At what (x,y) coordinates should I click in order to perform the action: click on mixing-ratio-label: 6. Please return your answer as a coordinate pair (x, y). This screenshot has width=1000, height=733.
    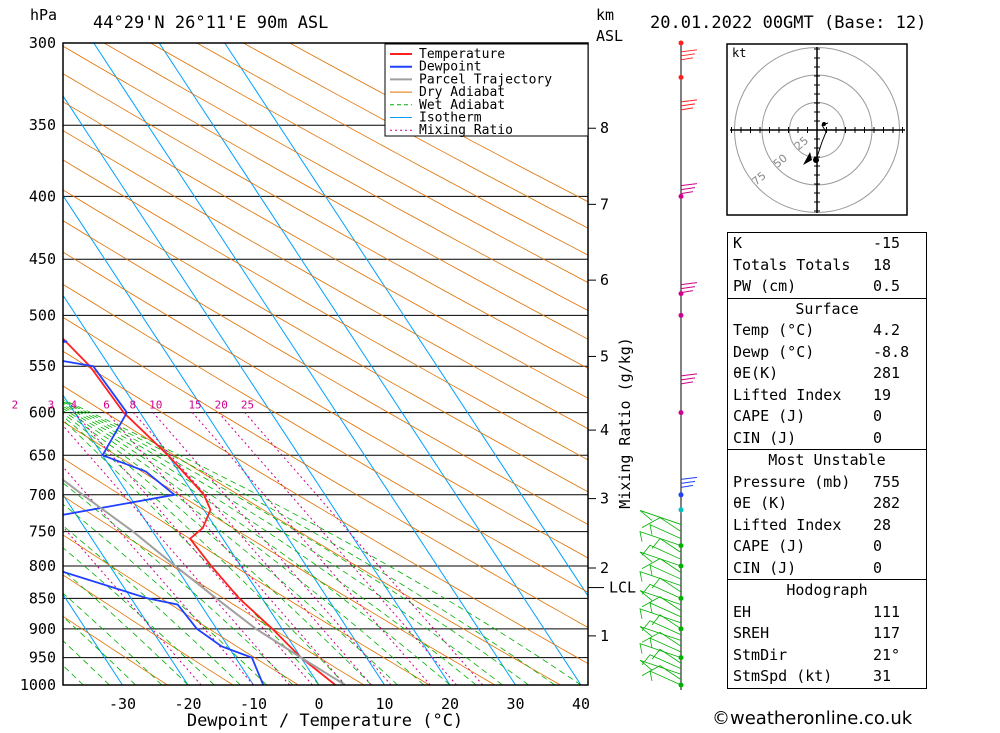
    Looking at the image, I should click on (106, 405).